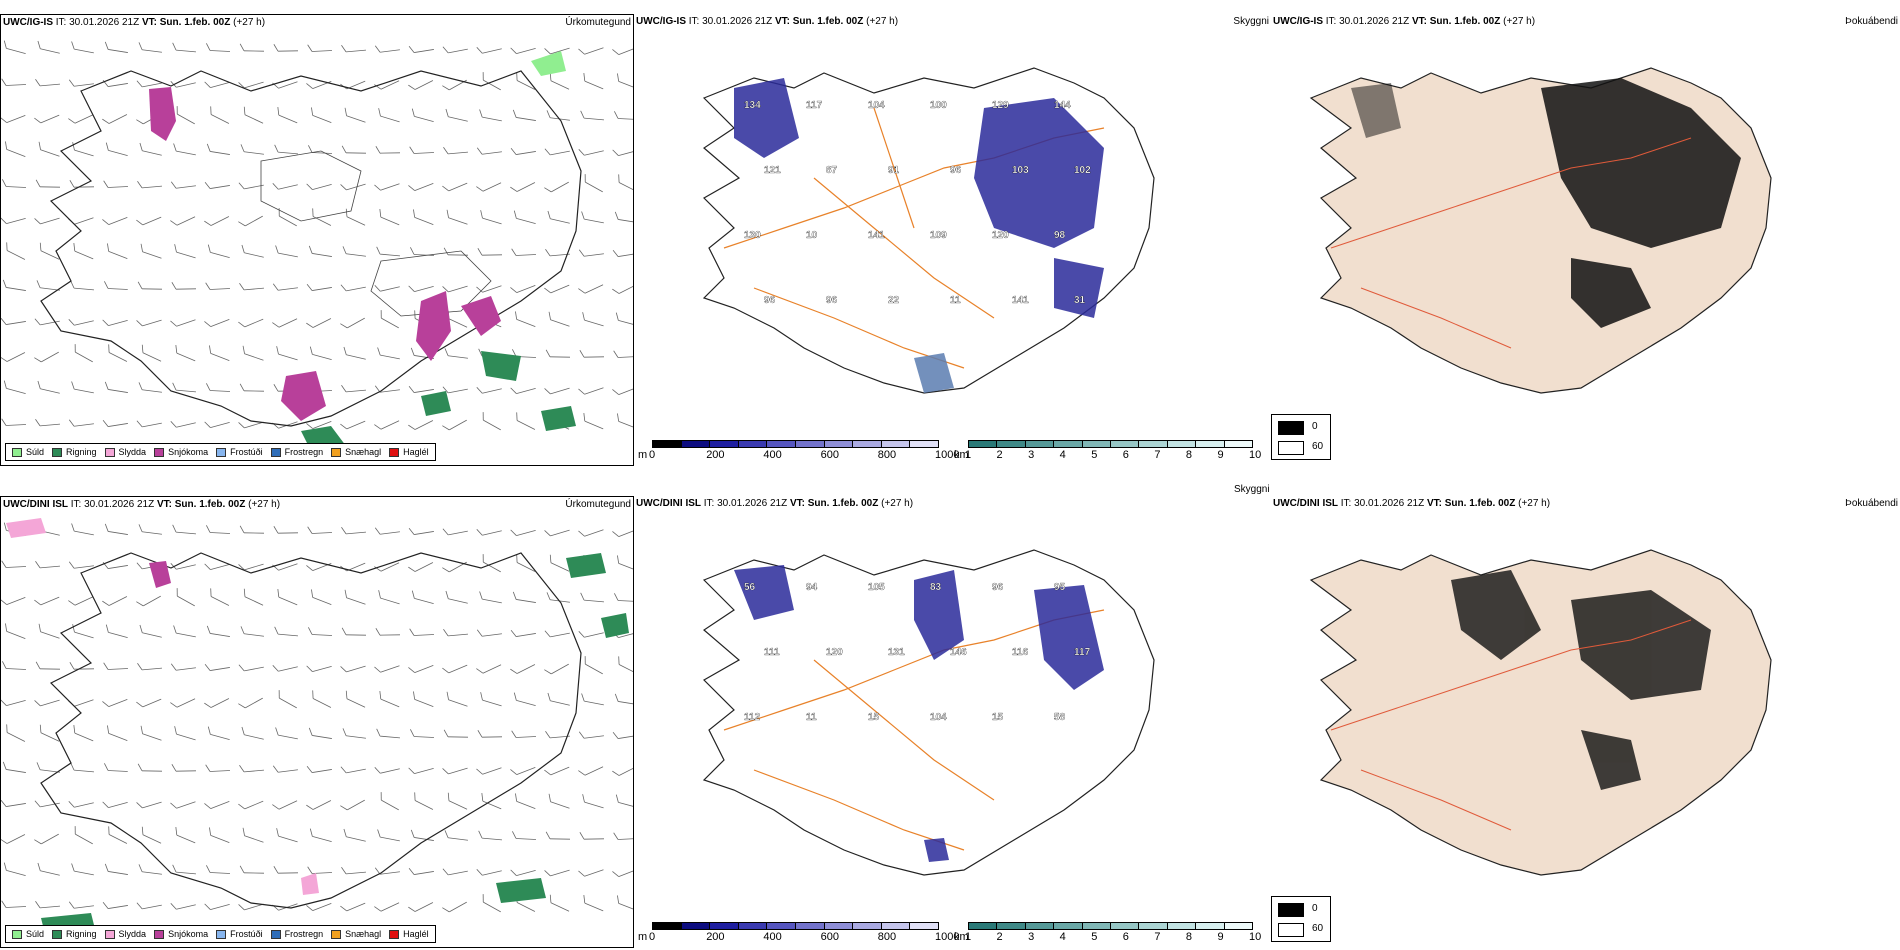 This screenshot has height=950, width=1900. Describe the element at coordinates (752, 717) in the screenshot. I see `ceiling-value-label: 112` at that location.